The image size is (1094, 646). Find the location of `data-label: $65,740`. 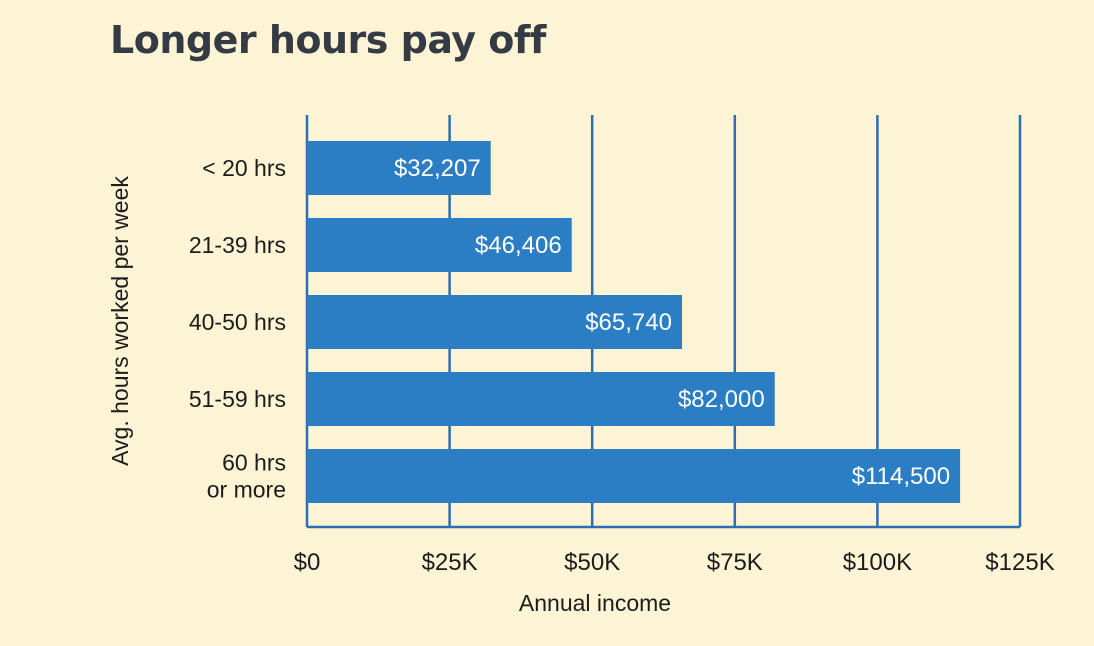

data-label: $65,740 is located at coordinates (628, 322).